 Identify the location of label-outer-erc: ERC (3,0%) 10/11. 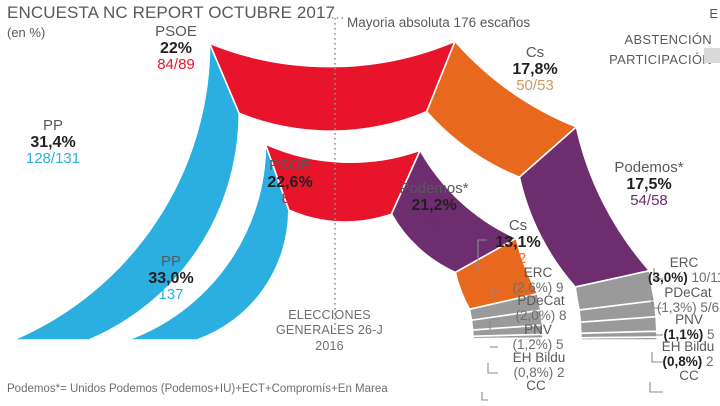
(684, 270).